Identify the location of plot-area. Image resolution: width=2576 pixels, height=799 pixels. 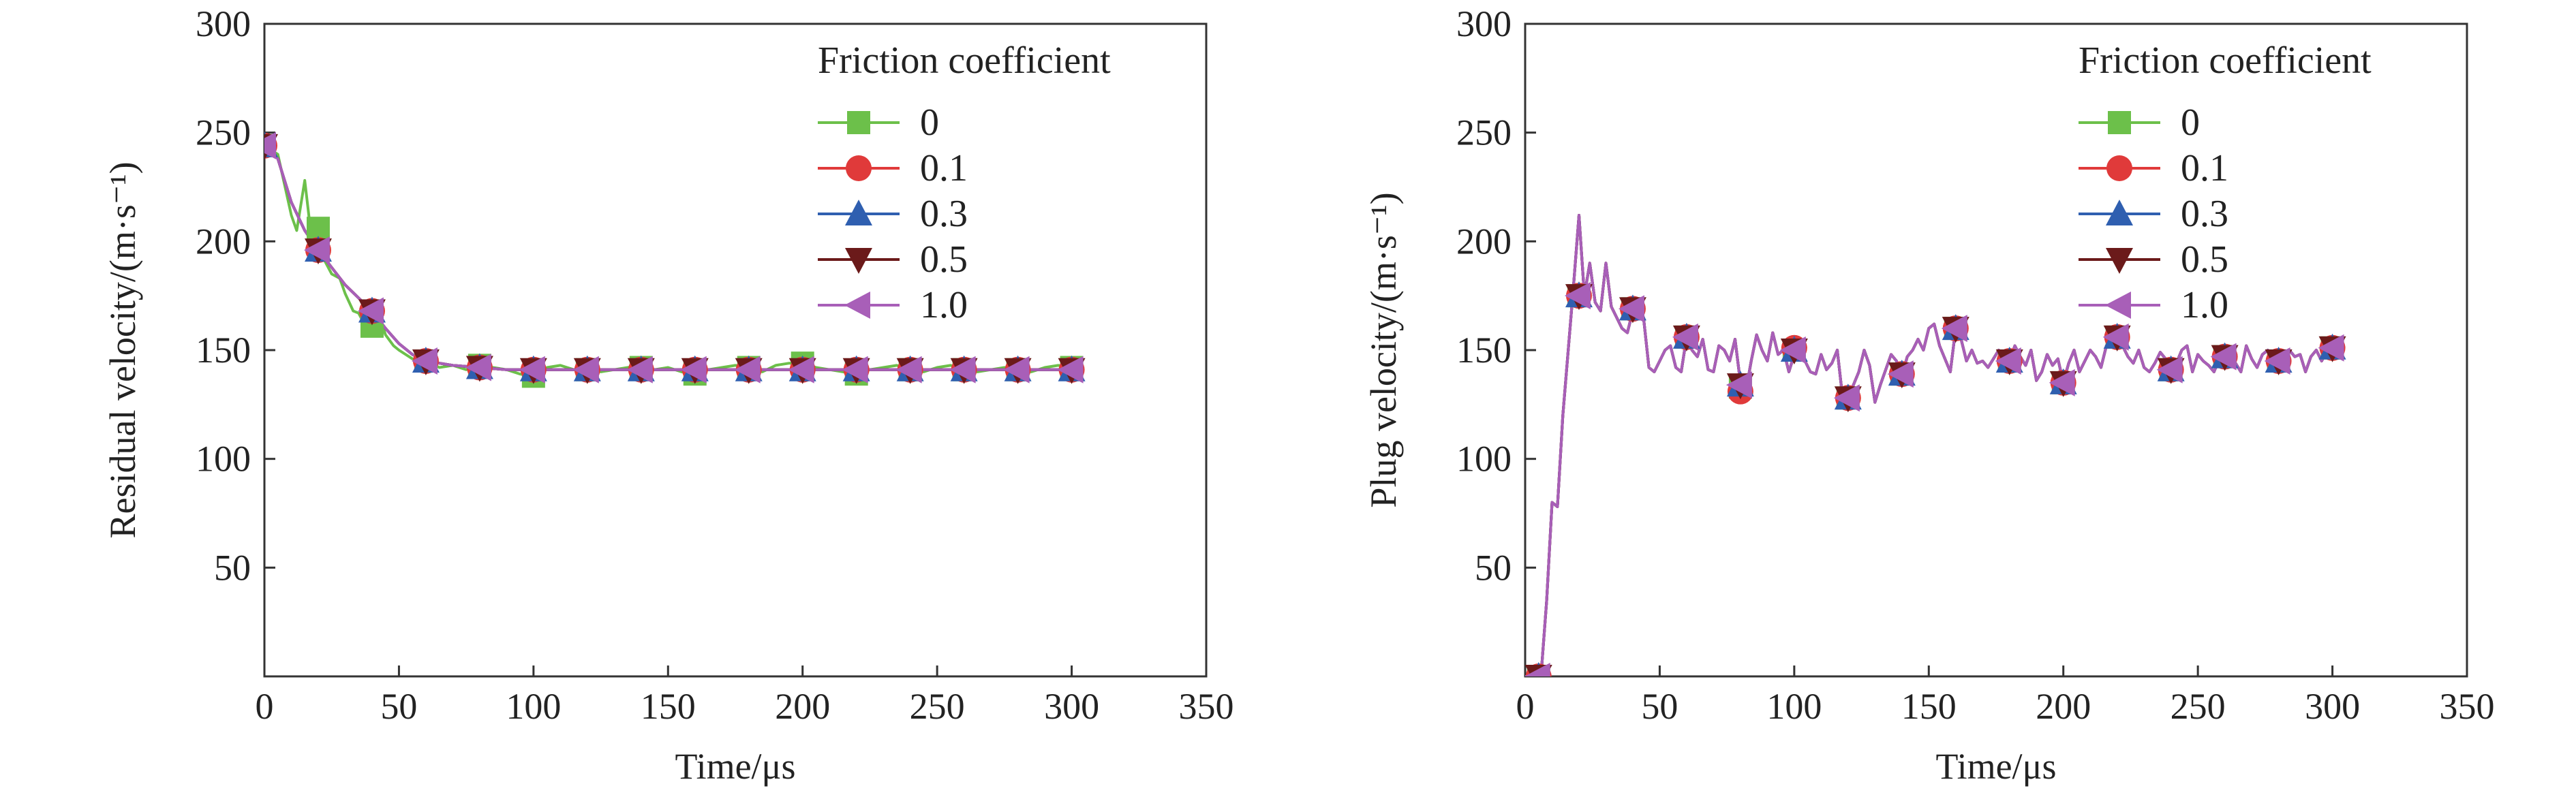
(675, 259).